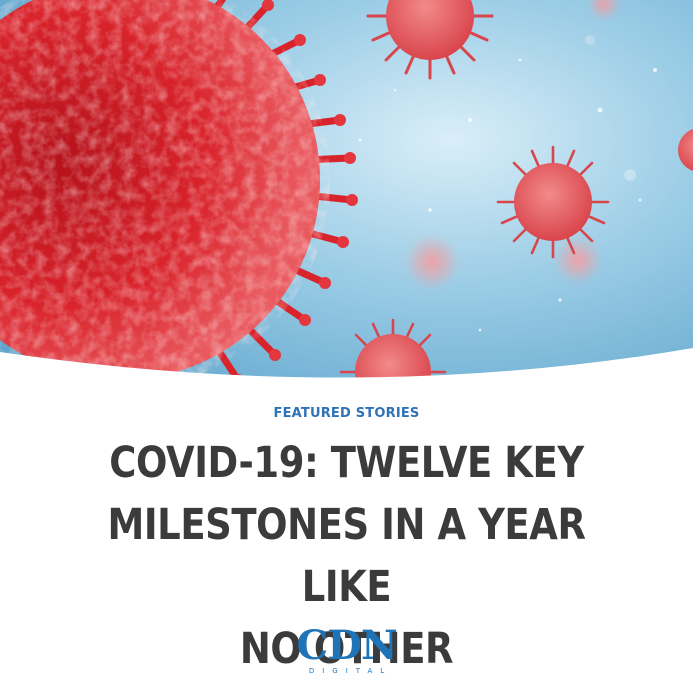 The height and width of the screenshot is (693, 693). I want to click on title-line: COVID-19: TWELVE KEY, so click(346, 463).